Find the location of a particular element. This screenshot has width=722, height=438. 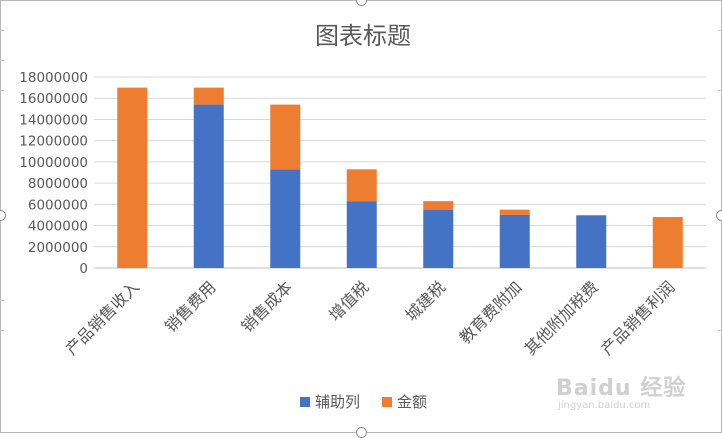

watermark-url: jingyan.baidu.com is located at coordinates (604, 405).